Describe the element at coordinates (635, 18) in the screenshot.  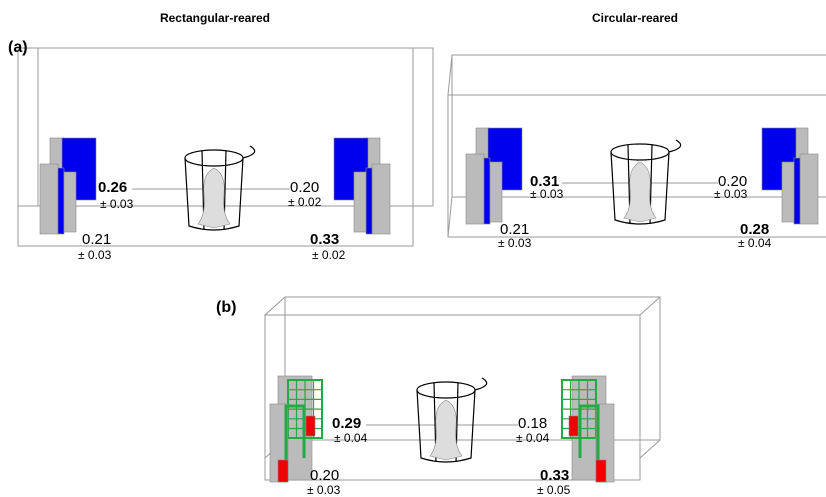
I see `header: Circular-reared` at that location.